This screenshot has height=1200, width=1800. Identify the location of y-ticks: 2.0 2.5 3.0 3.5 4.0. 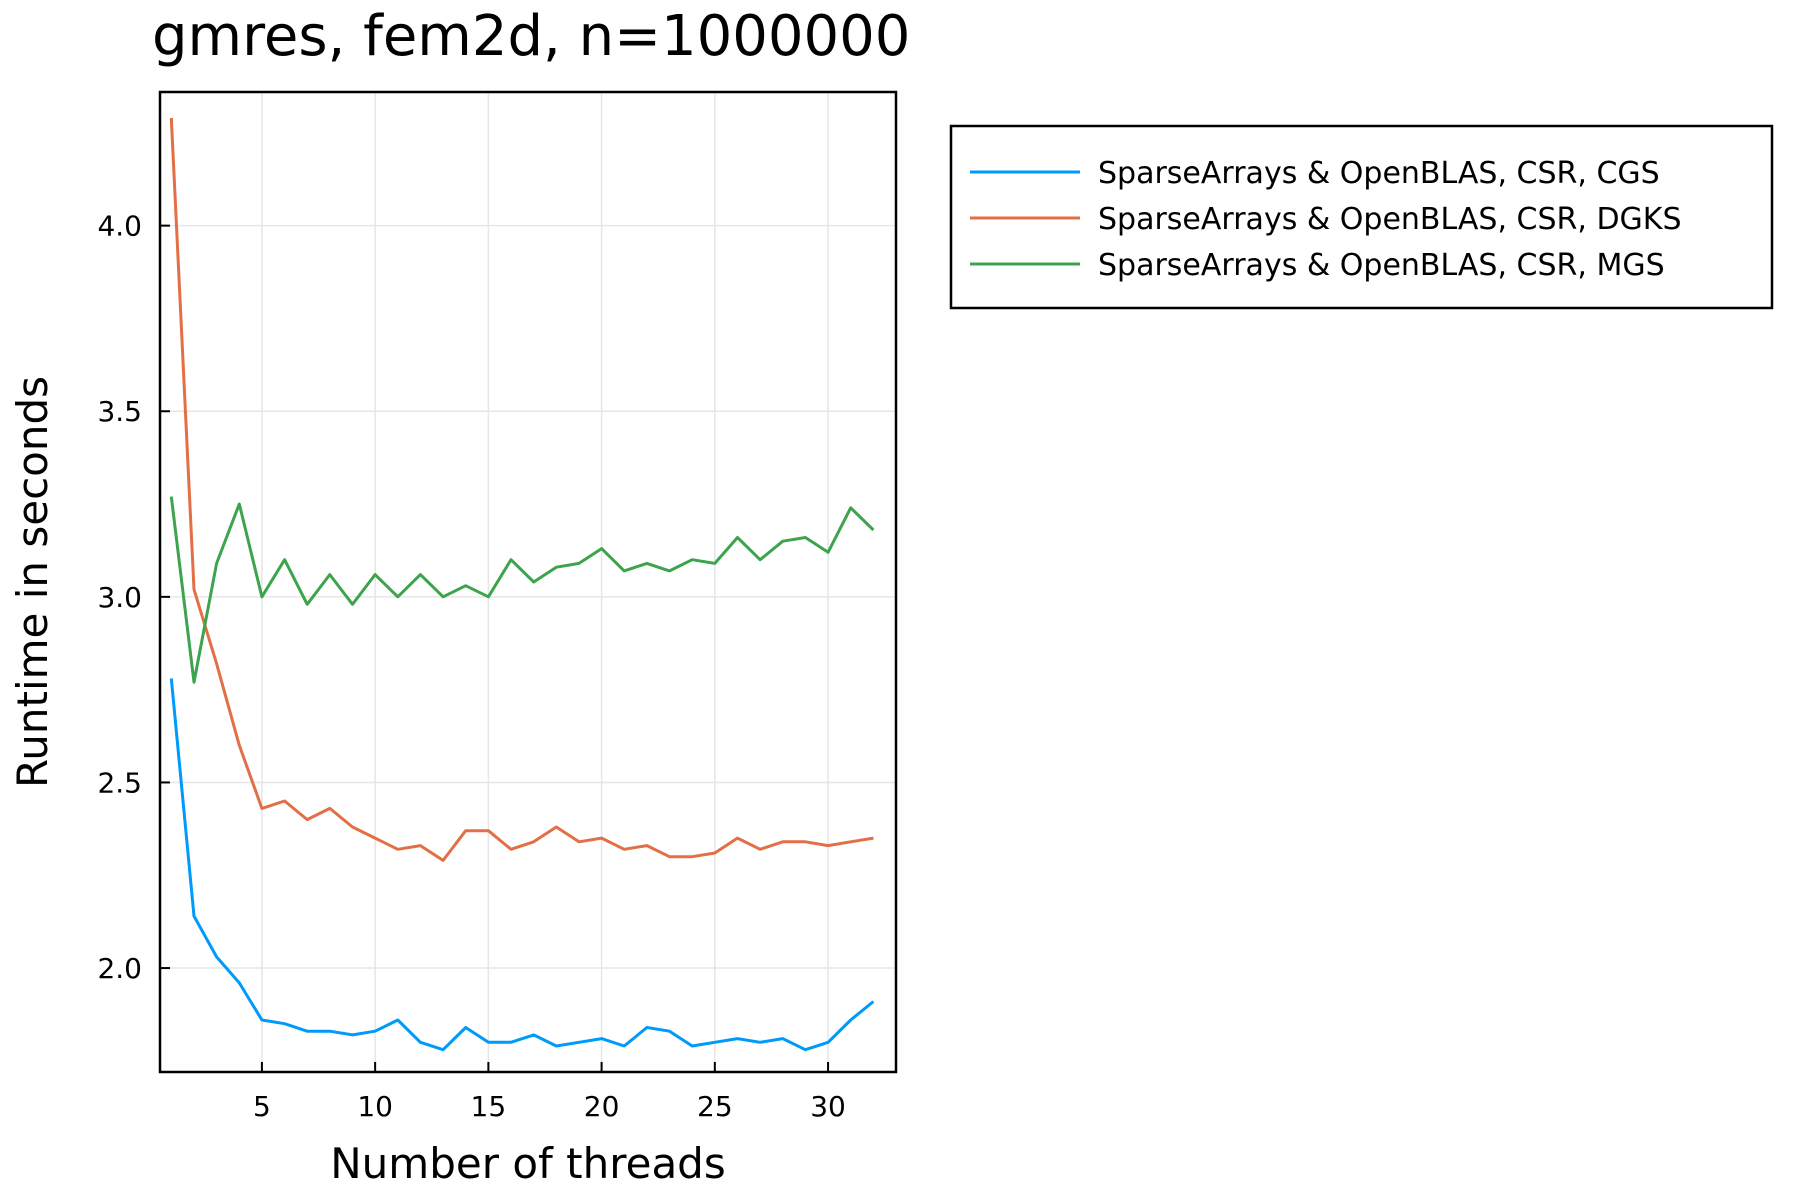
(133, 597).